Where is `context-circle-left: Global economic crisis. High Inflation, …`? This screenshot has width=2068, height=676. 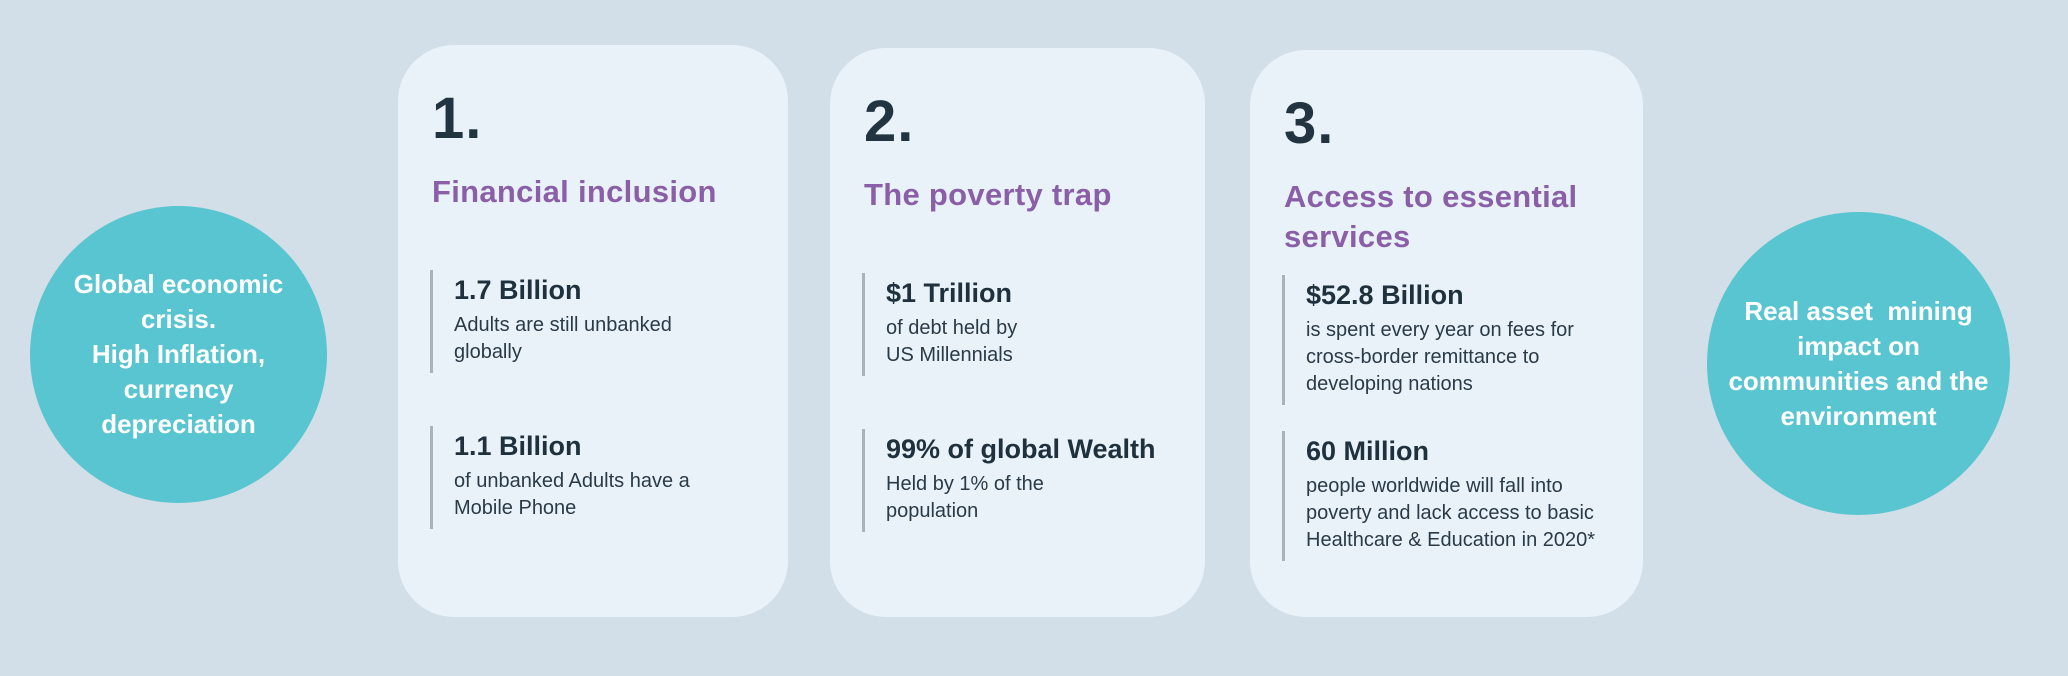 context-circle-left: Global economic crisis. High Inflation, … is located at coordinates (178, 354).